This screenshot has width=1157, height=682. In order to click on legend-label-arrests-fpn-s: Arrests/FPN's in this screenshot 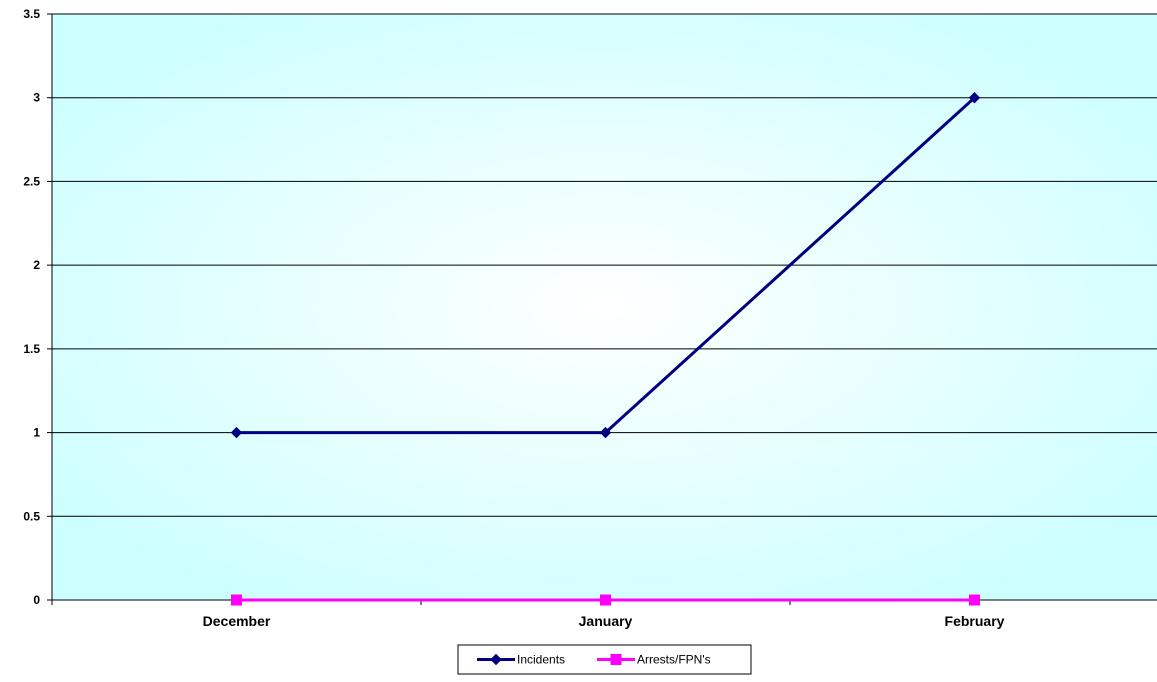, I will do `click(674, 660)`.